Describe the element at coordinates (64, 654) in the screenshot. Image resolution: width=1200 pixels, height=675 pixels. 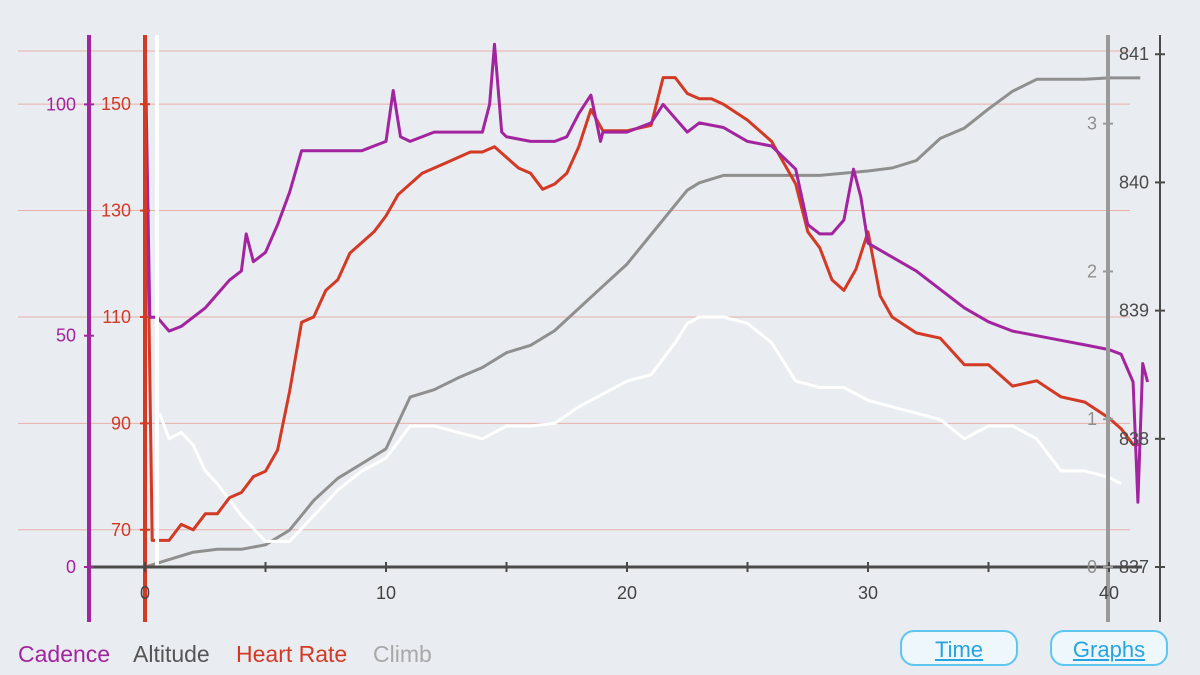
I see `legend-cadence: Cadence` at that location.